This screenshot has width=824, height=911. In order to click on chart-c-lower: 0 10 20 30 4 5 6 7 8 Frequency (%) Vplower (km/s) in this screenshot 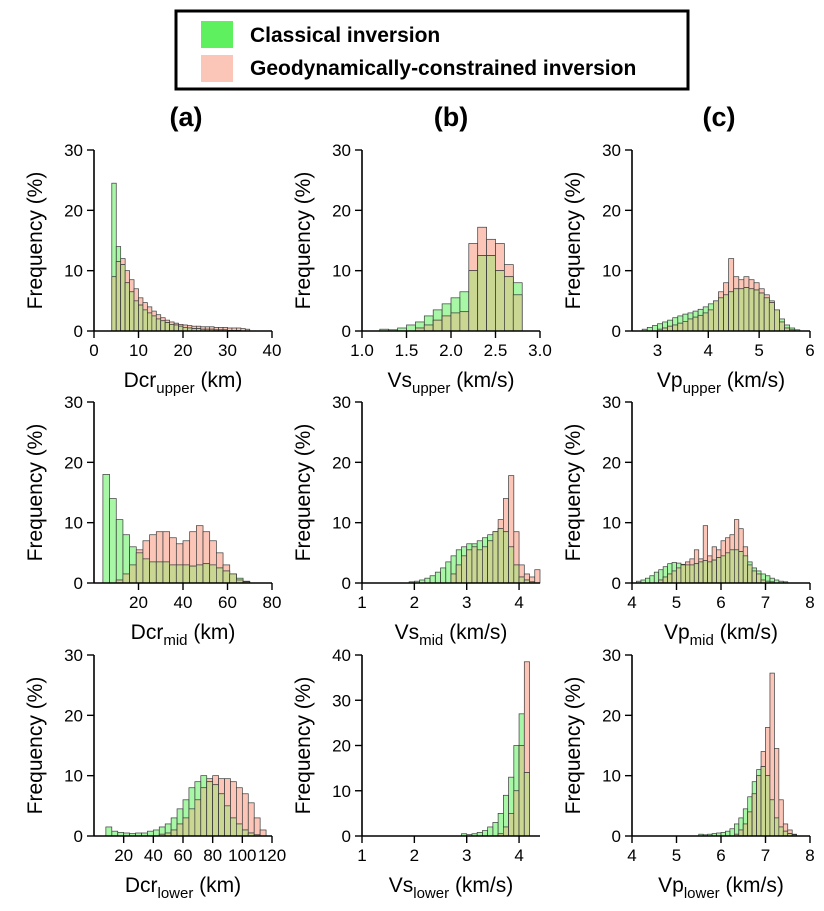, I will do `click(688, 774)`.